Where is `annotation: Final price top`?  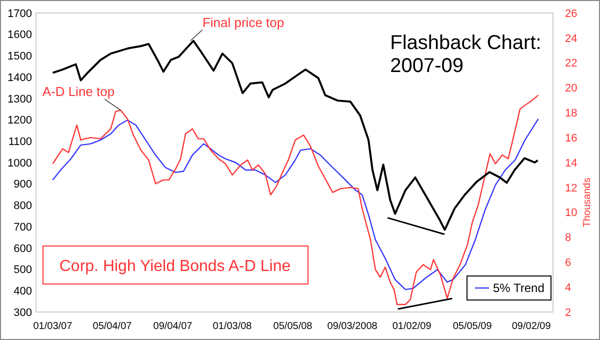 annotation: Final price top is located at coordinates (243, 22).